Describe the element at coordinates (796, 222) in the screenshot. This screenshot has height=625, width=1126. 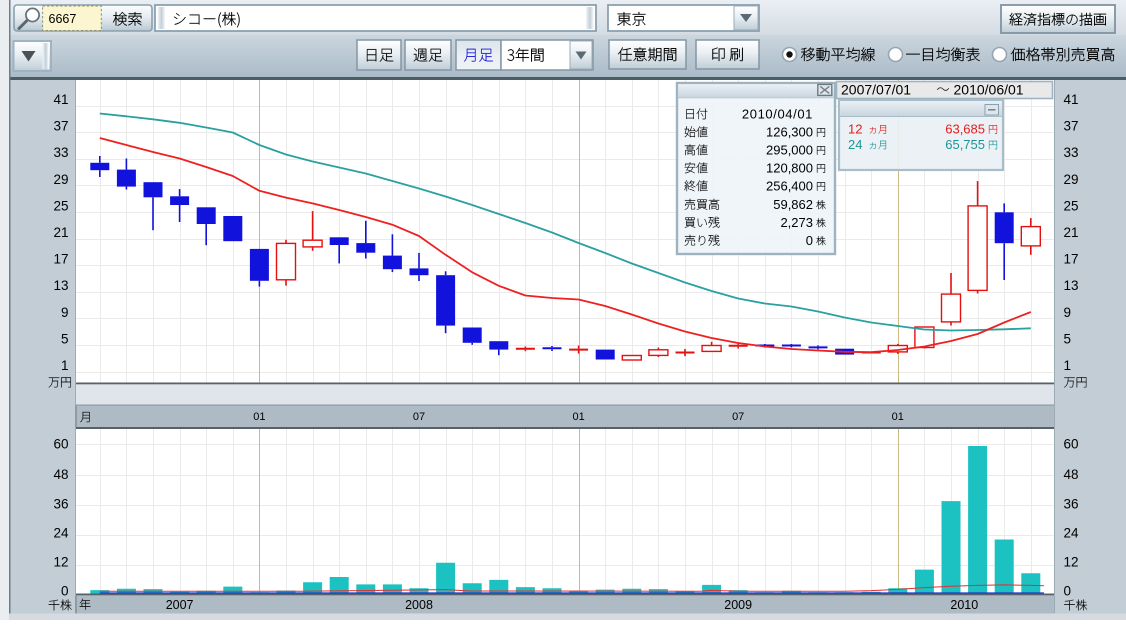
I see `svg-text: 2,273` at that location.